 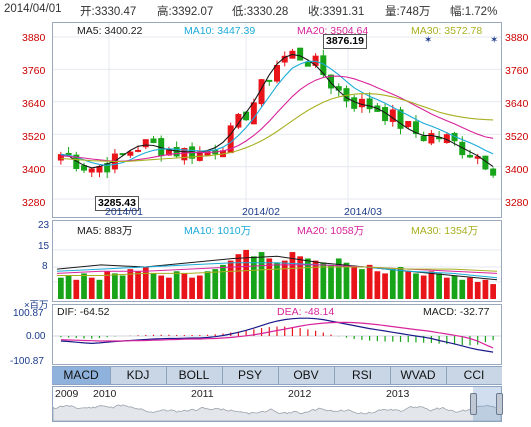 I want to click on price-ytick-left: 3760, so click(x=34, y=71).